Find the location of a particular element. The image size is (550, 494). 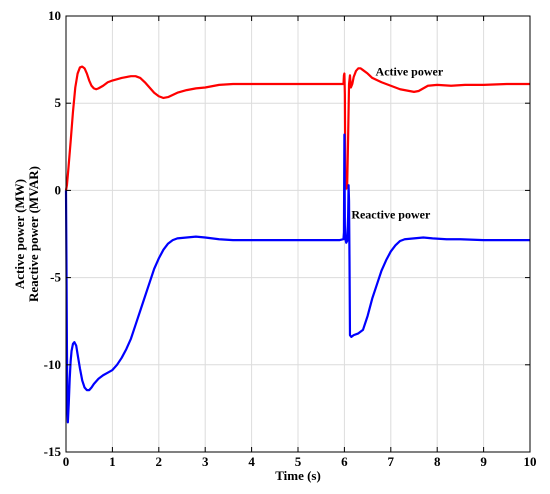

x-tick-label: 7 is located at coordinates (391, 461).